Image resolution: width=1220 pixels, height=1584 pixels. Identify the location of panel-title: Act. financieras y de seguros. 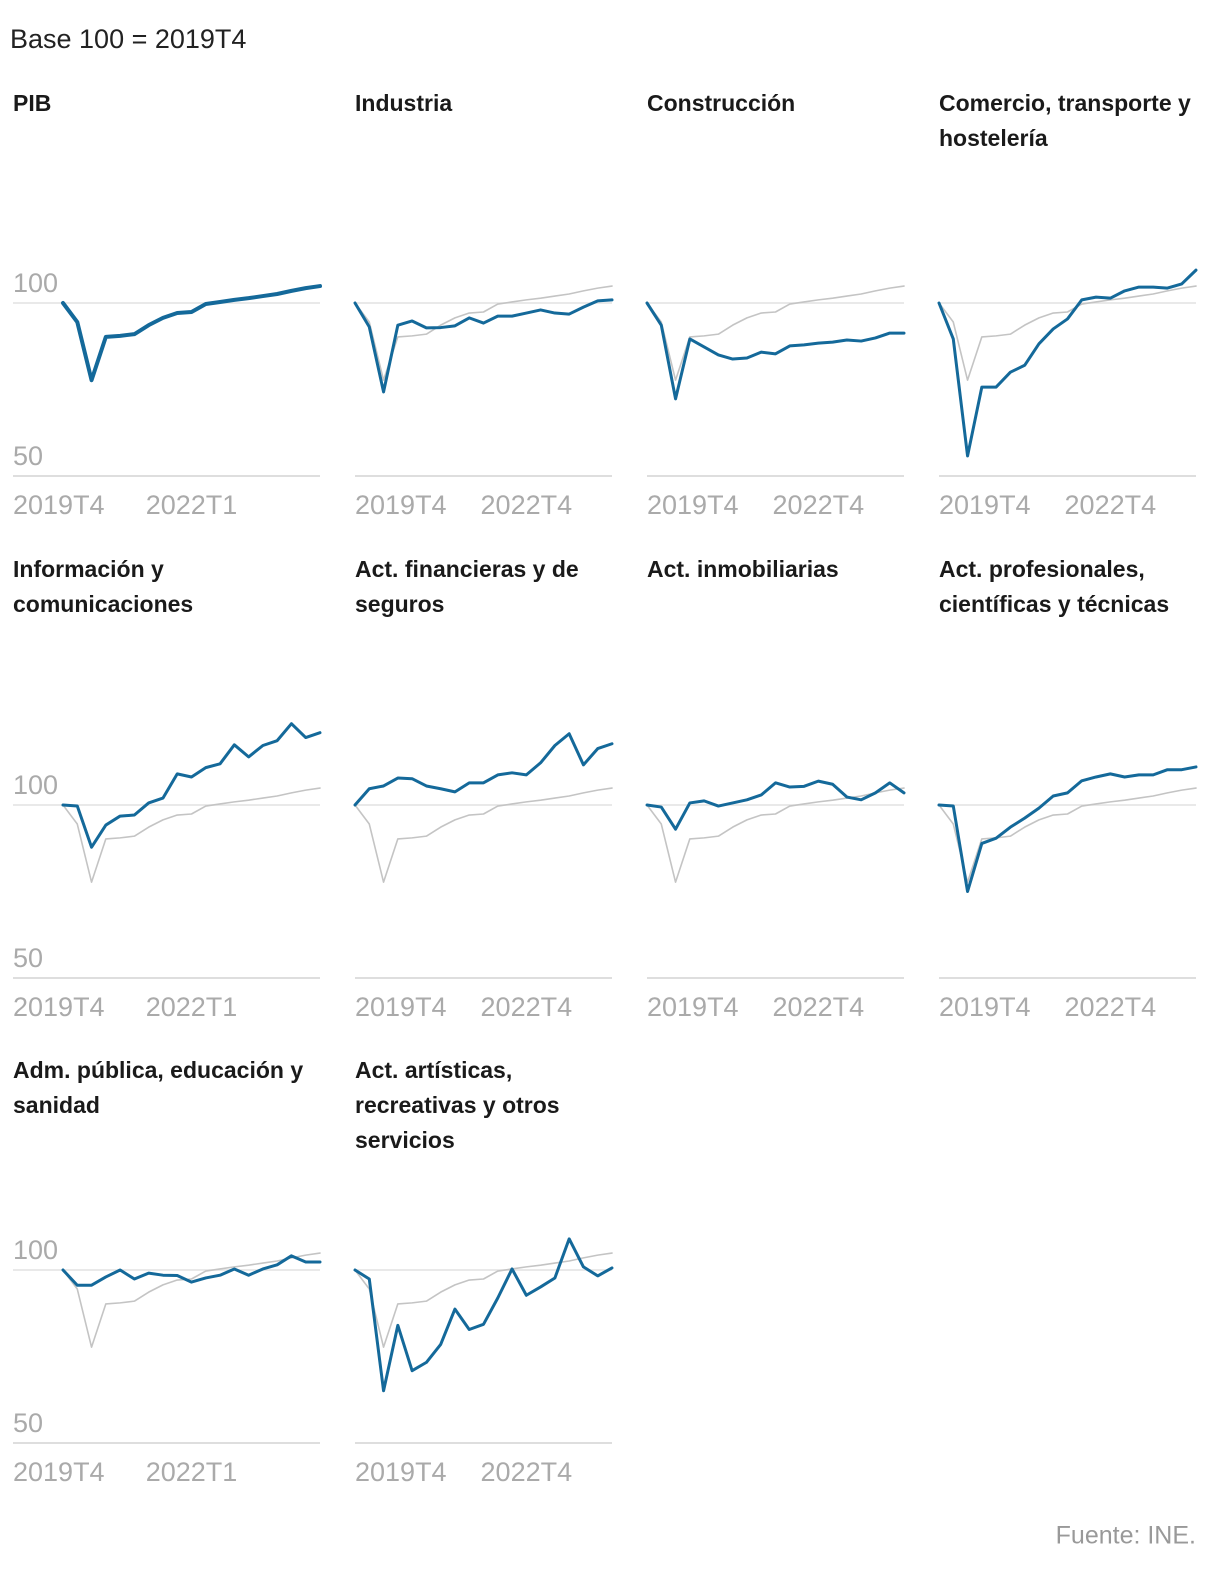
(467, 586).